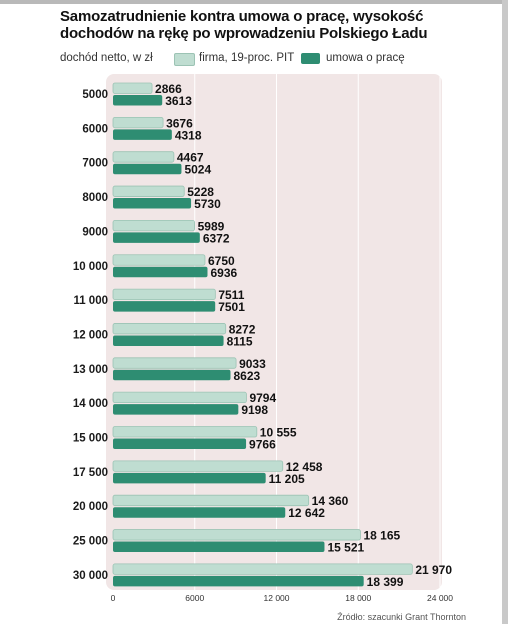 This screenshot has width=508, height=624. Describe the element at coordinates (262, 445) in the screenshot. I see `data-label-umowa: 9766` at that location.